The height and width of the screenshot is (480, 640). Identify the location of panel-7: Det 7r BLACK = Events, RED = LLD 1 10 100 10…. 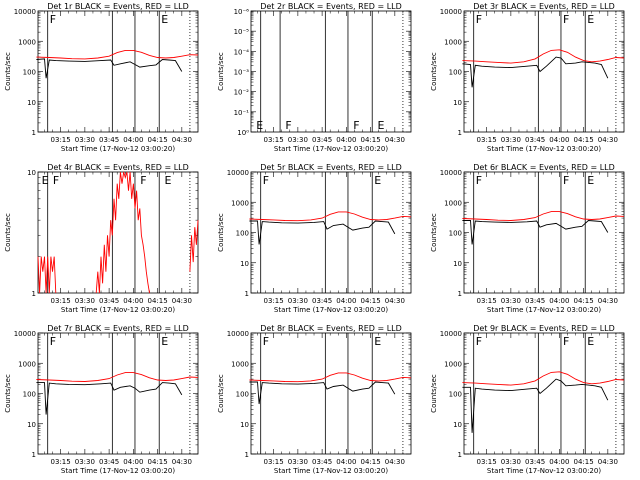
(101, 399).